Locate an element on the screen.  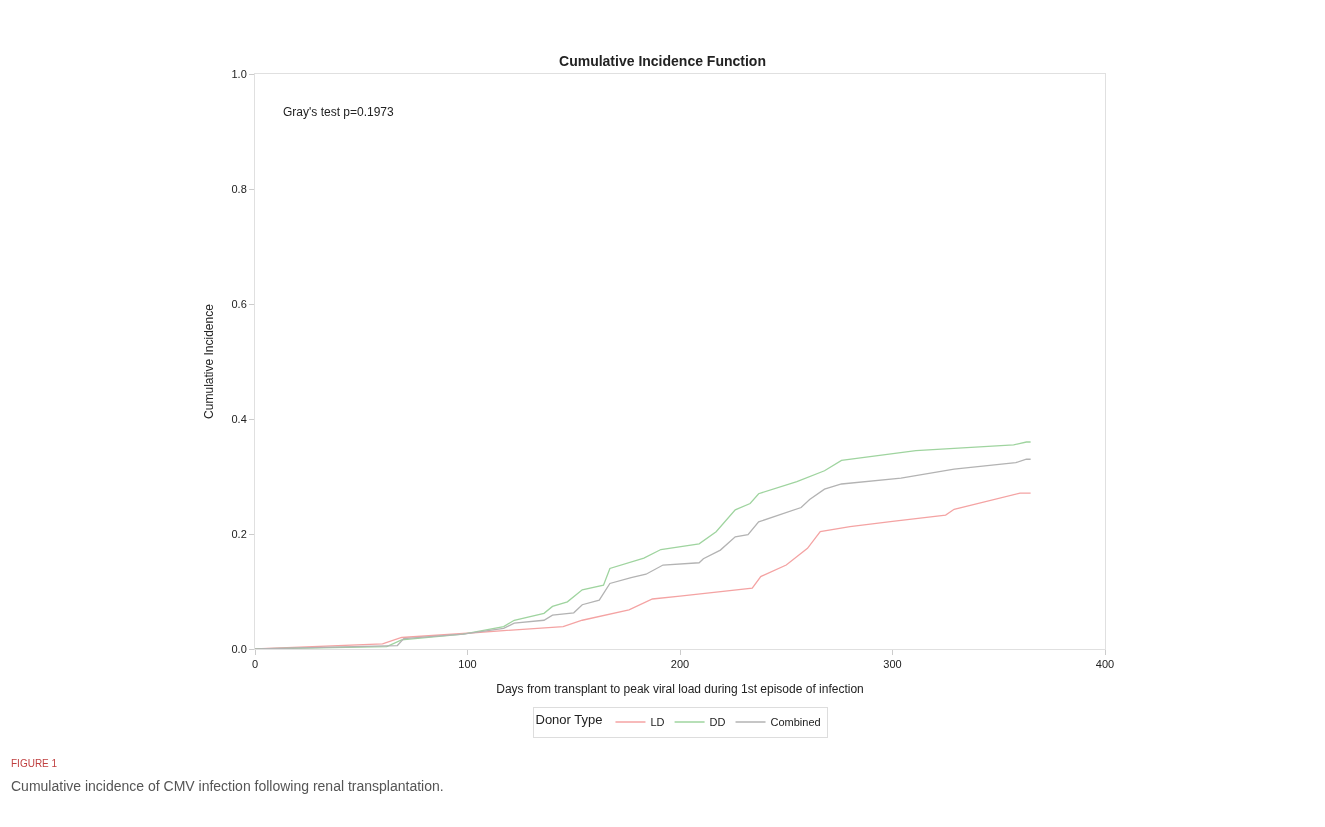
legend-label: DD is located at coordinates (717, 722).